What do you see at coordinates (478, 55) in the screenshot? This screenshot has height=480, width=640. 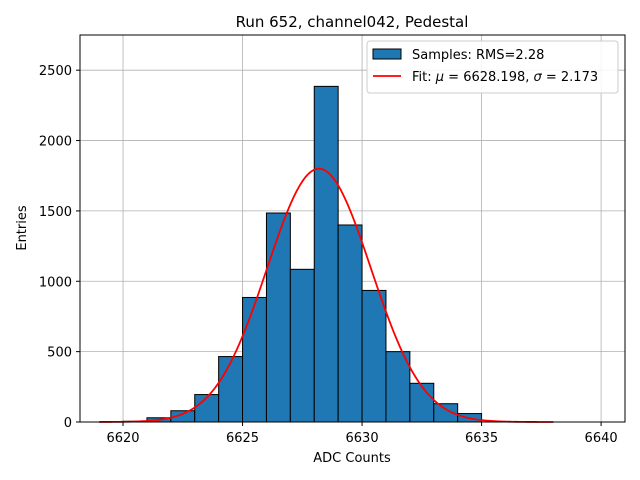 I see `legend-samples-label: Samples: RMS=2.28` at bounding box center [478, 55].